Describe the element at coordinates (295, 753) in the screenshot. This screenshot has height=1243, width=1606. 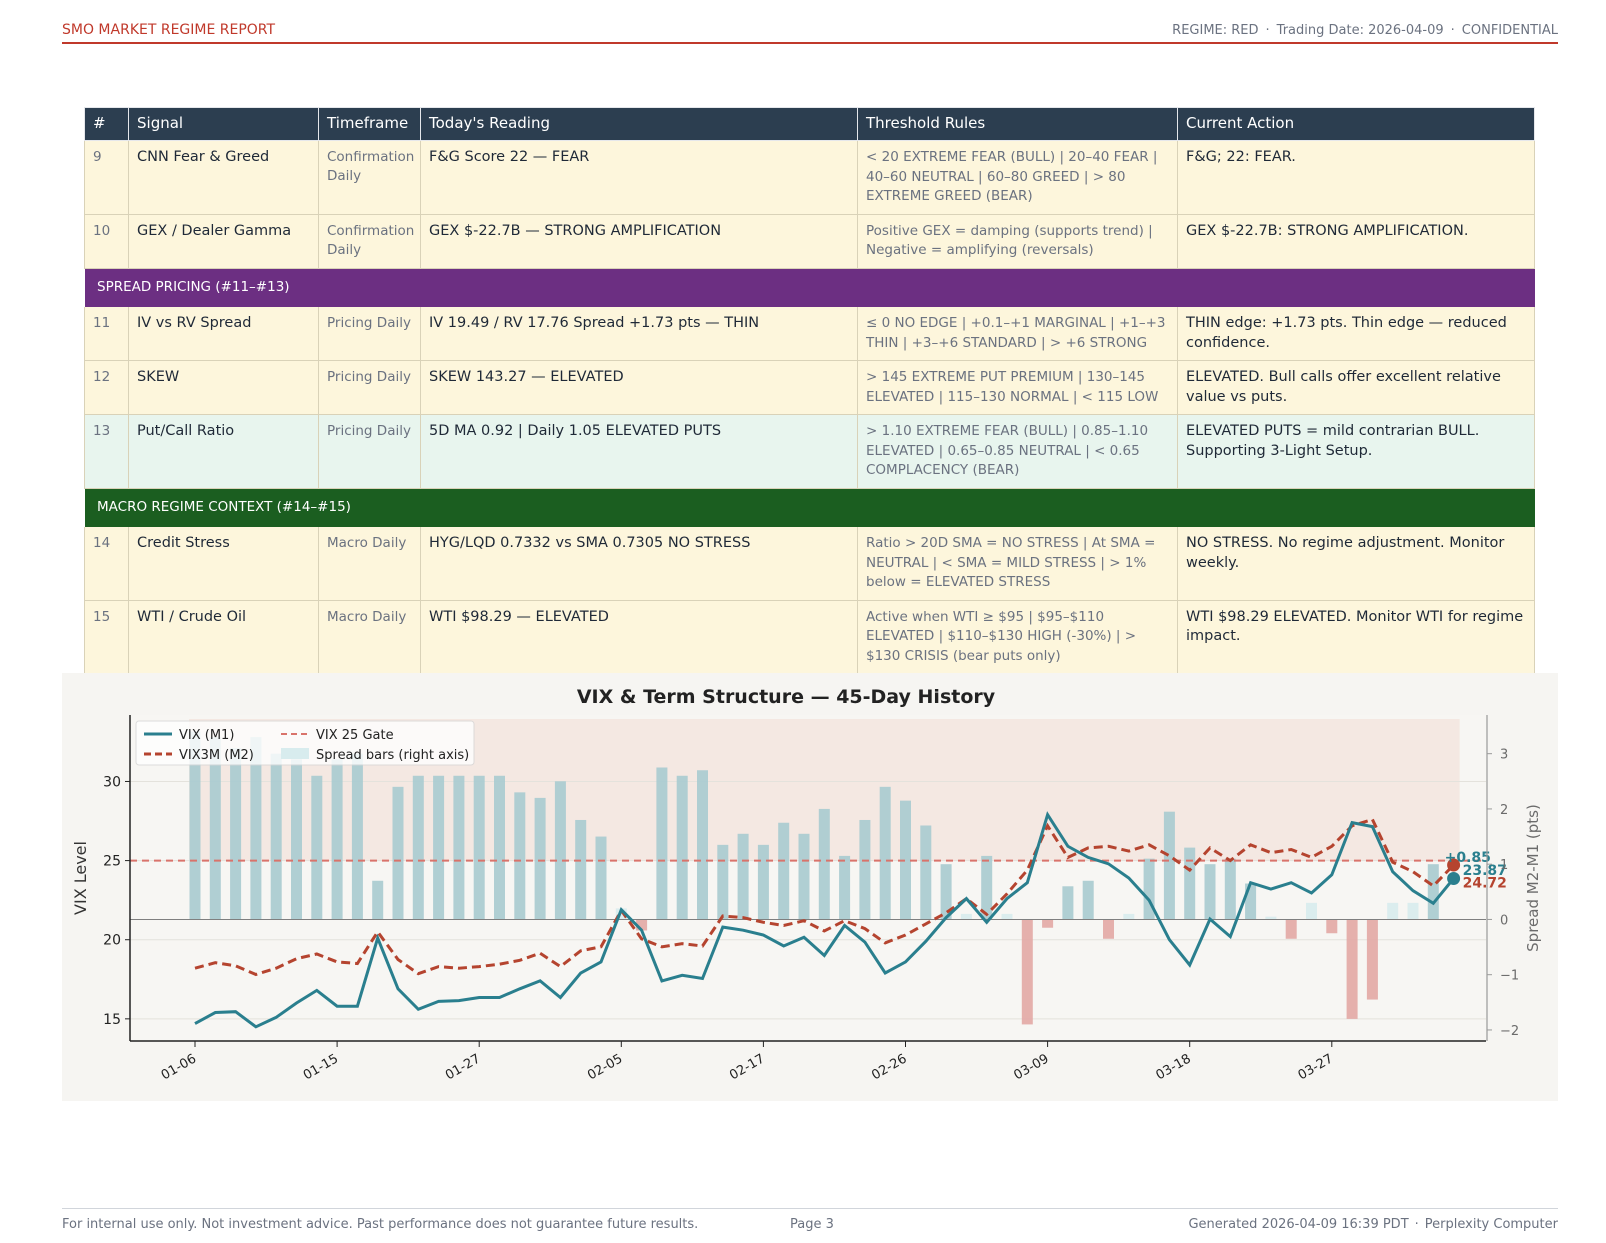
I see `legend-swatch-spread` at that location.